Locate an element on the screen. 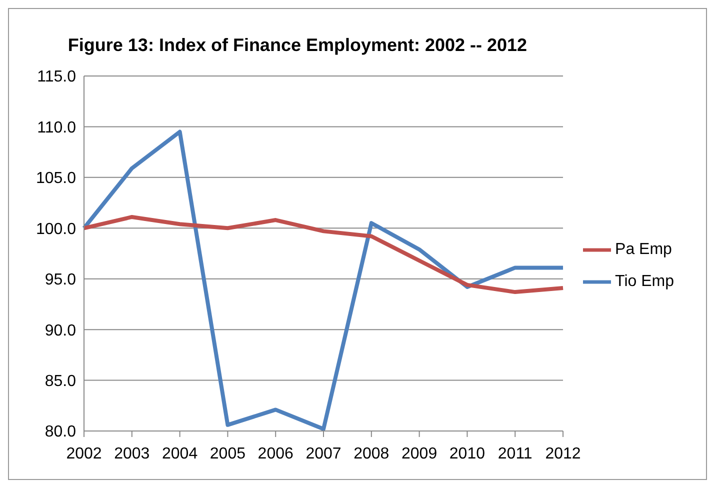 This screenshot has width=715, height=487. y-tick-label: 80.0 is located at coordinates (60, 432).